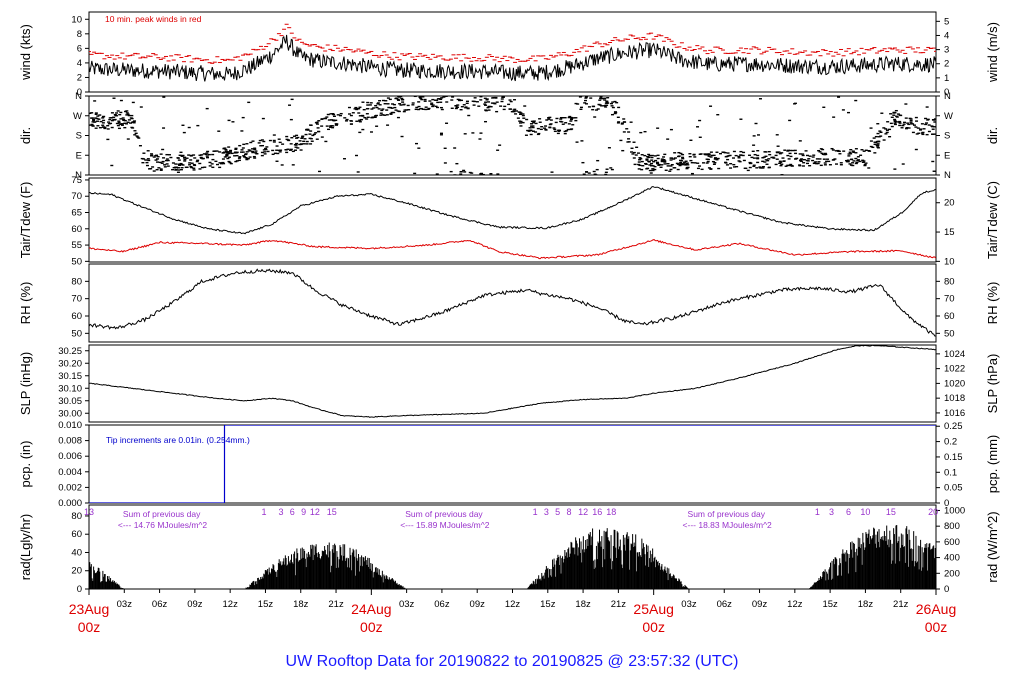 The width and height of the screenshot is (1024, 700). I want to click on right-tick-label: 60, so click(949, 316).